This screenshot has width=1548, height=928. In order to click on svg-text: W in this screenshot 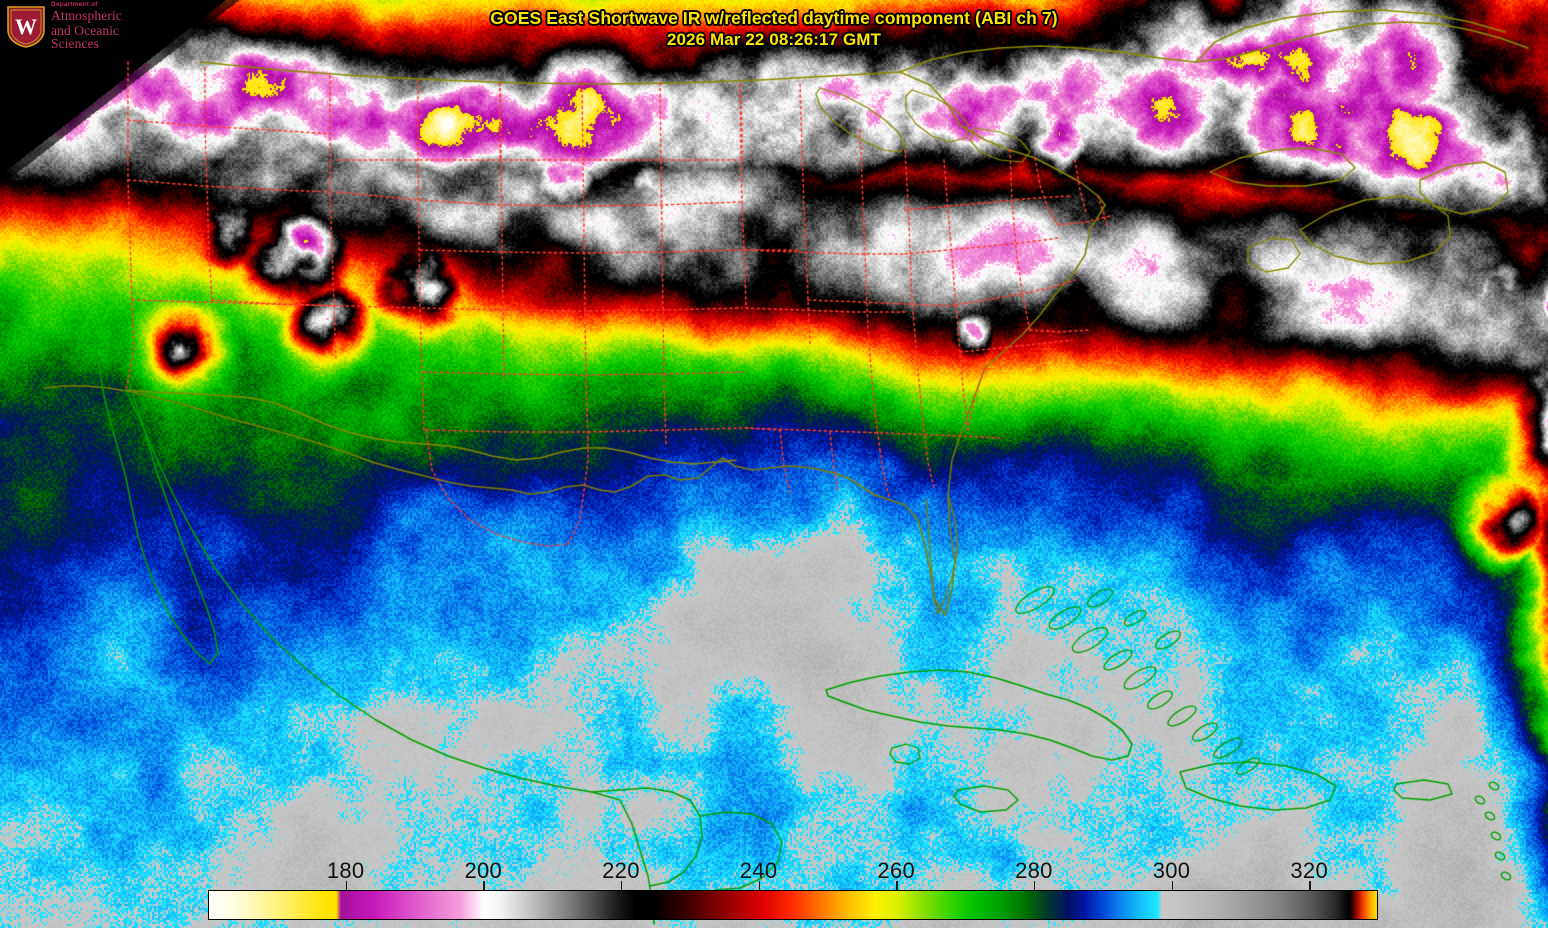, I will do `click(26, 26)`.